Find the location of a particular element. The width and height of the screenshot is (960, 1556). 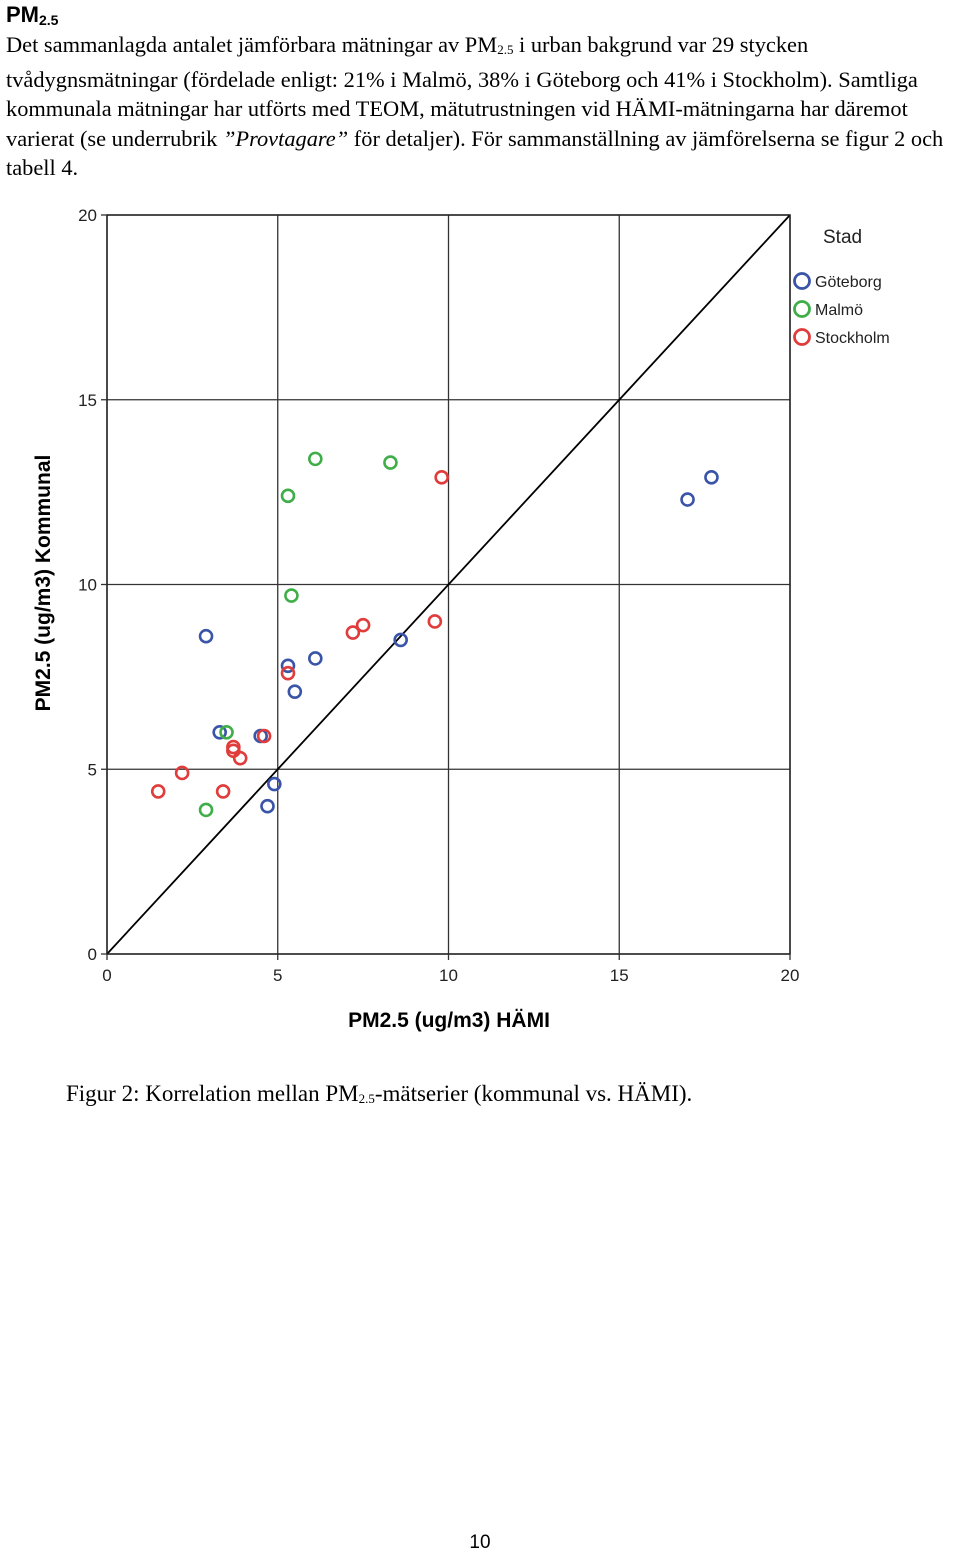

y-tick-label: 5 is located at coordinates (92, 769).